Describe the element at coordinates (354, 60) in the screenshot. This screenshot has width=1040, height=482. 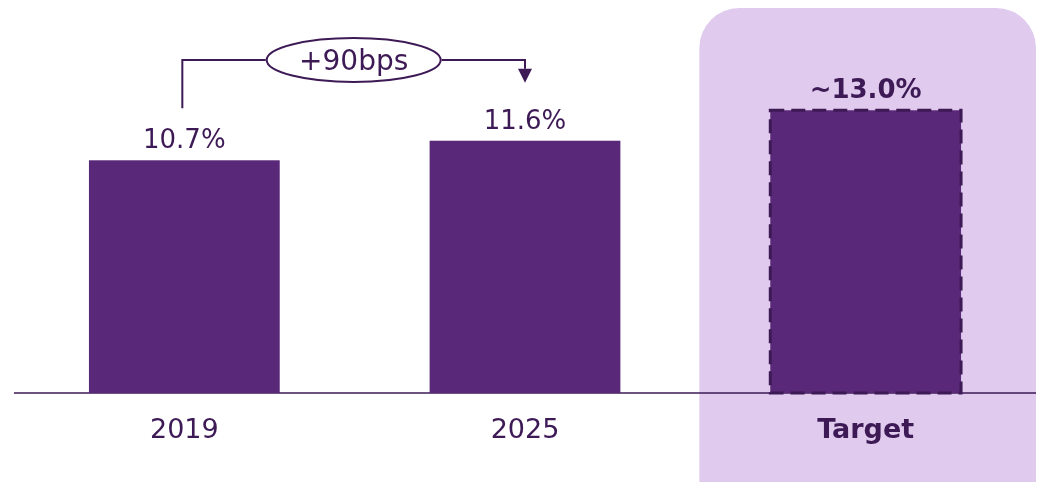
I see `text: +90bps` at that location.